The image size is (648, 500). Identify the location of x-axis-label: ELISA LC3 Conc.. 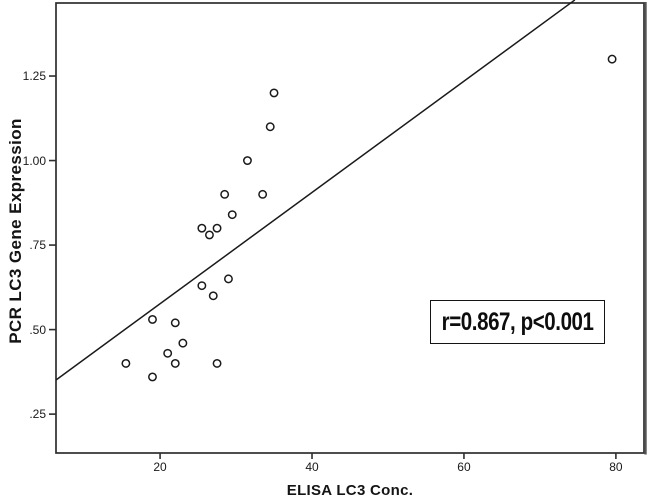
(350, 490).